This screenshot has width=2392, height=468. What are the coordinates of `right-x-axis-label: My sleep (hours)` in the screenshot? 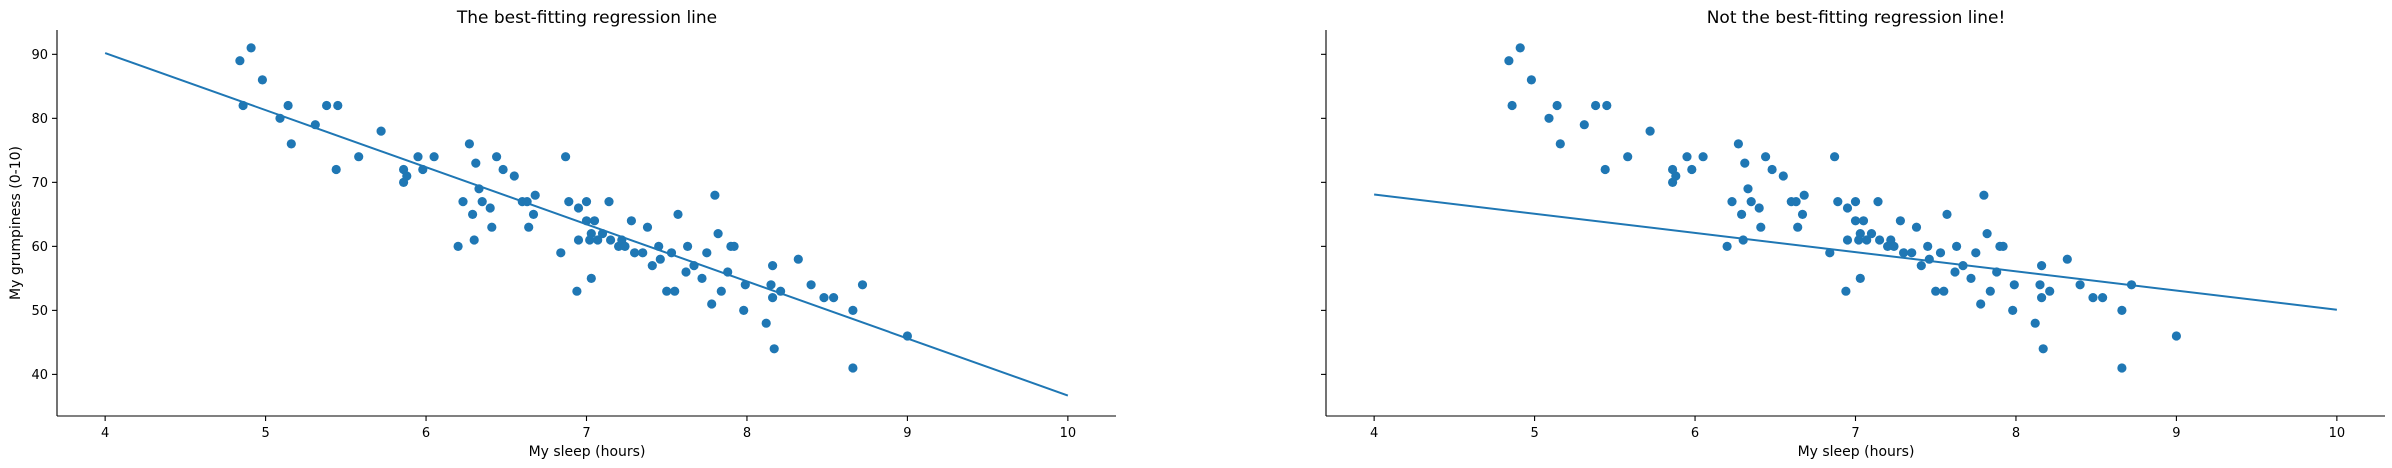 It's located at (1856, 452).